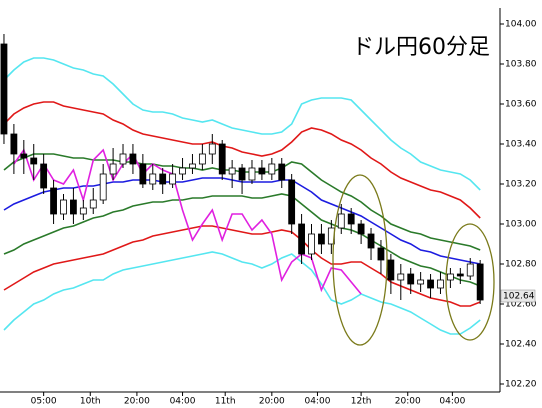 Image resolution: width=542 pixels, height=408 pixels. I want to click on y-tick-label: 103.20, so click(521, 185).